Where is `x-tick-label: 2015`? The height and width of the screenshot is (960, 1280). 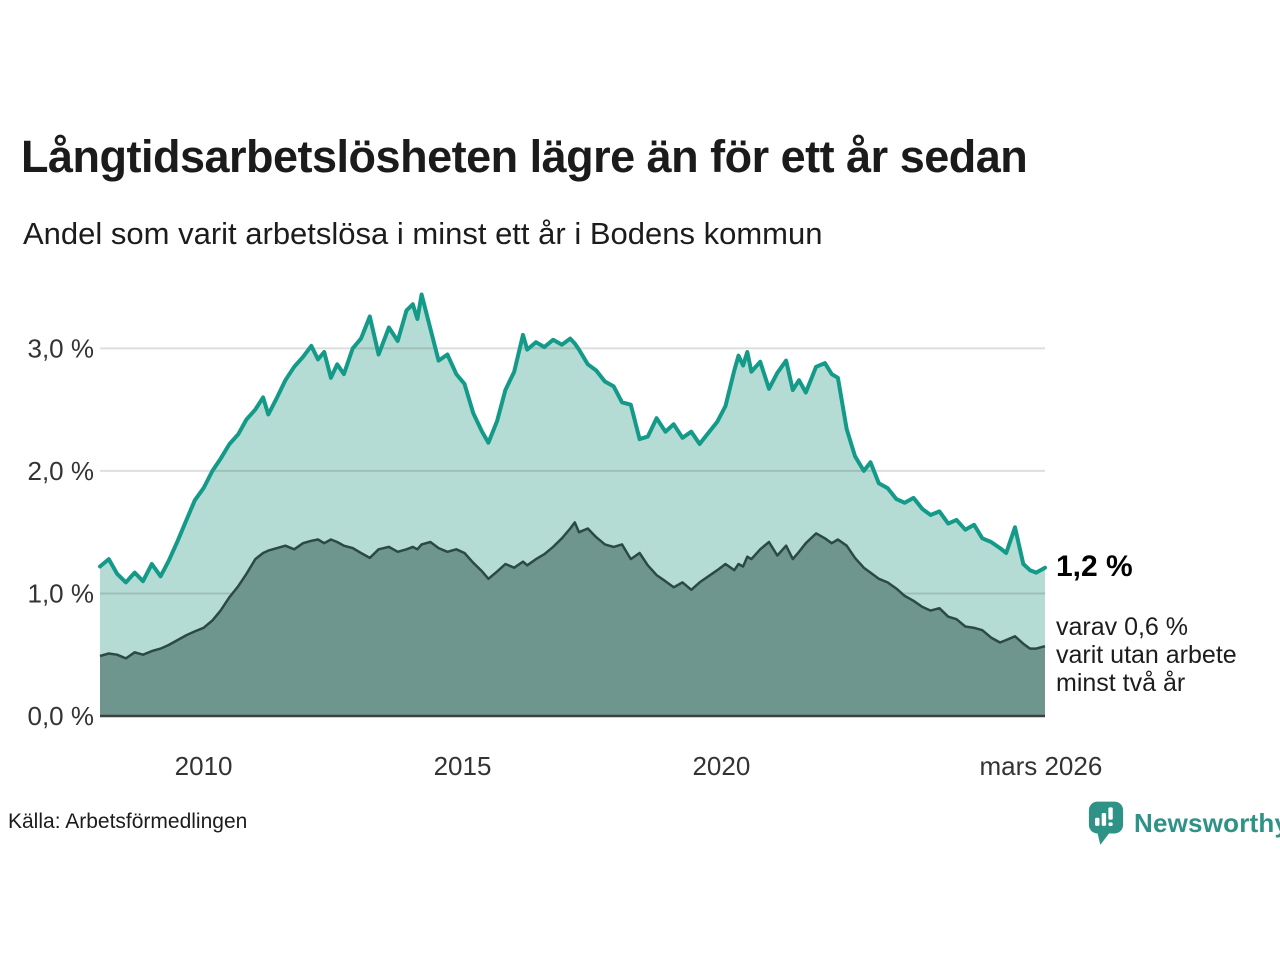 x-tick-label: 2015 is located at coordinates (463, 766).